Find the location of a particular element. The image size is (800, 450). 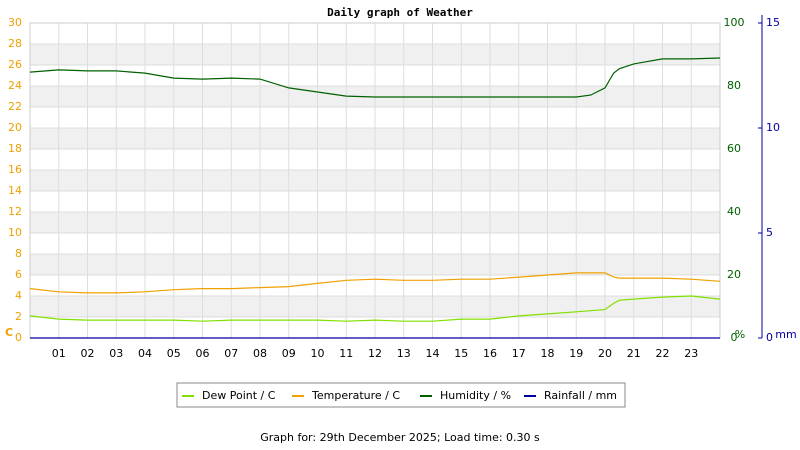

x-tick-label: 14 is located at coordinates (433, 353).